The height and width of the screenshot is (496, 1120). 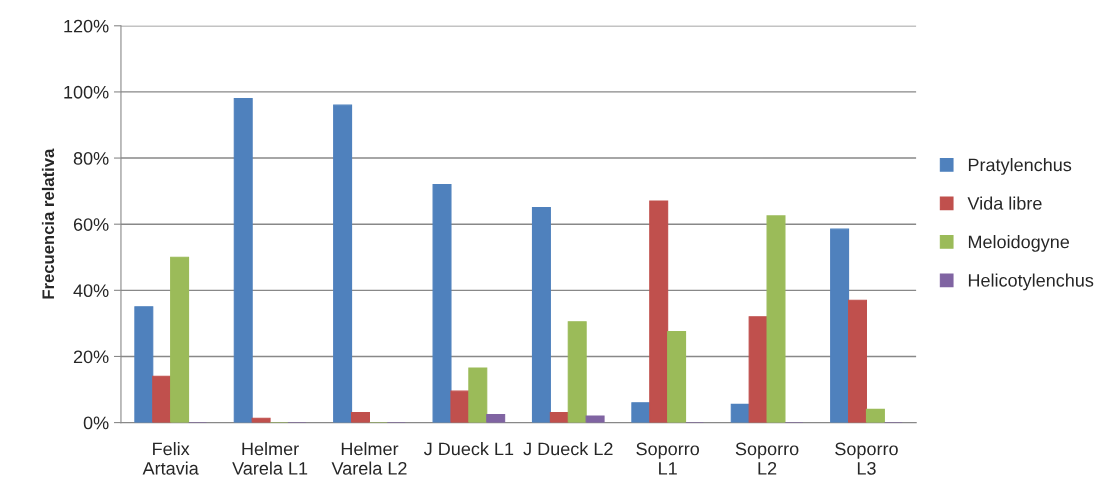 What do you see at coordinates (86, 92) in the screenshot?
I see `y-tick-label: 100%` at bounding box center [86, 92].